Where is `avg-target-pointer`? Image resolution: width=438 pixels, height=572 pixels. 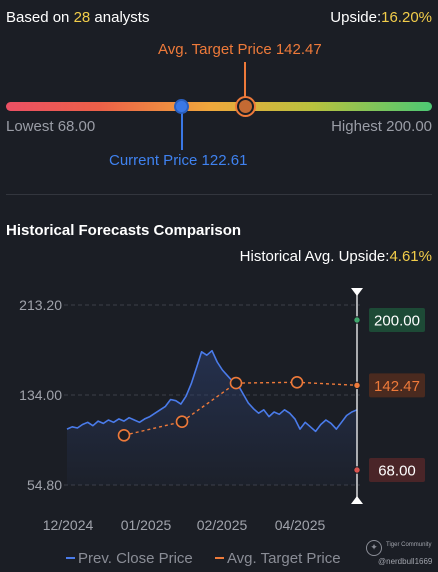
avg-target-pointer is located at coordinates (245, 81).